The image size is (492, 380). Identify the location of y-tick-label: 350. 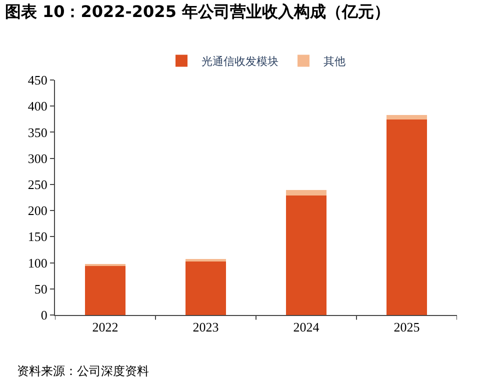
(38, 132).